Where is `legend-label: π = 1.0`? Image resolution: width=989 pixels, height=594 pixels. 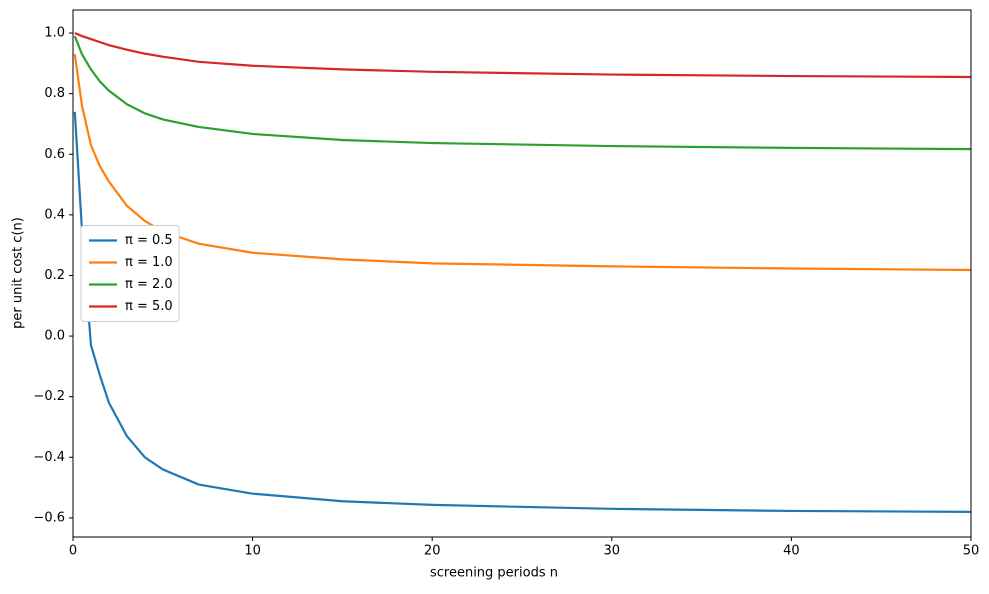
legend-label: π = 1.0 is located at coordinates (149, 262).